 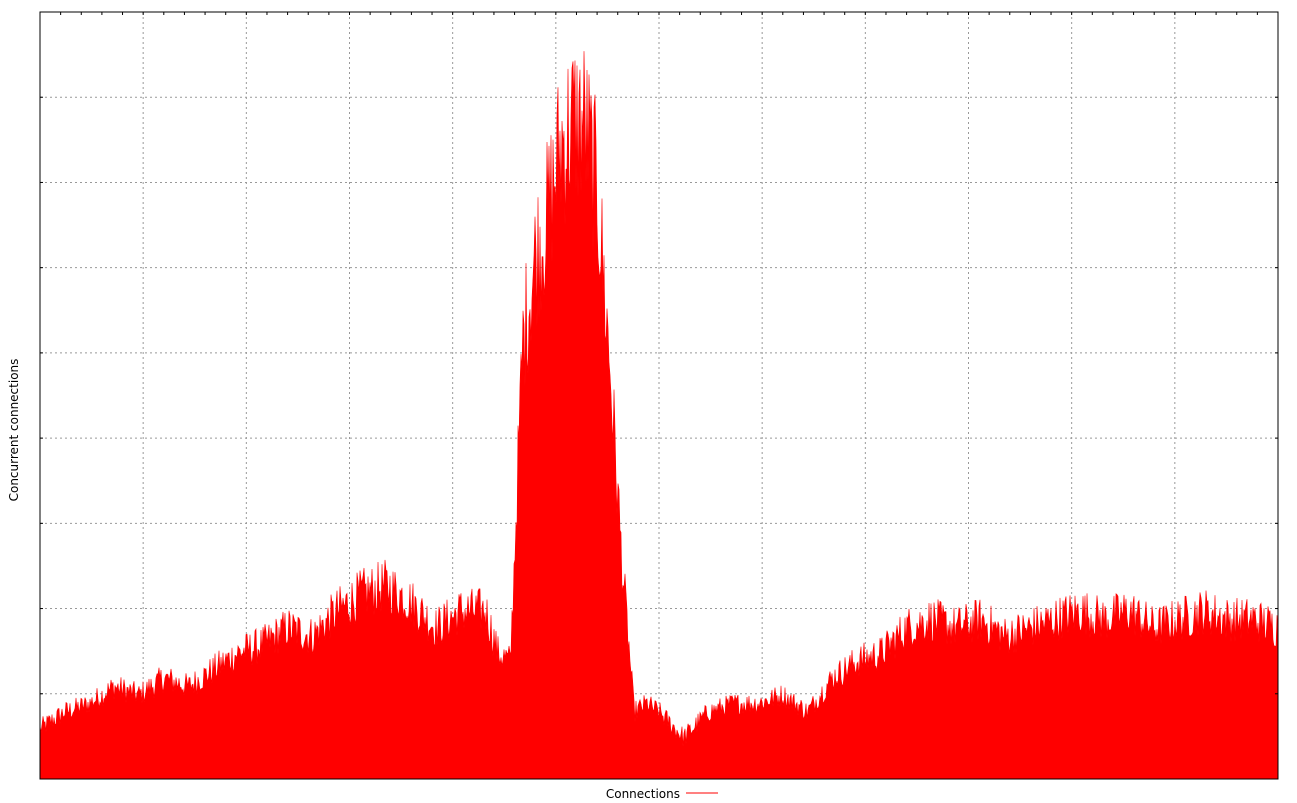 I want to click on legend: Connections, so click(x=662, y=794).